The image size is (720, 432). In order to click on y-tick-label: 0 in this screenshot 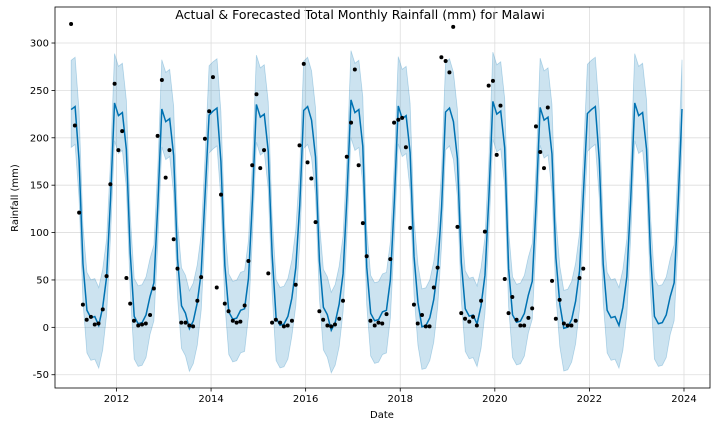, I will do `click(46, 328)`.